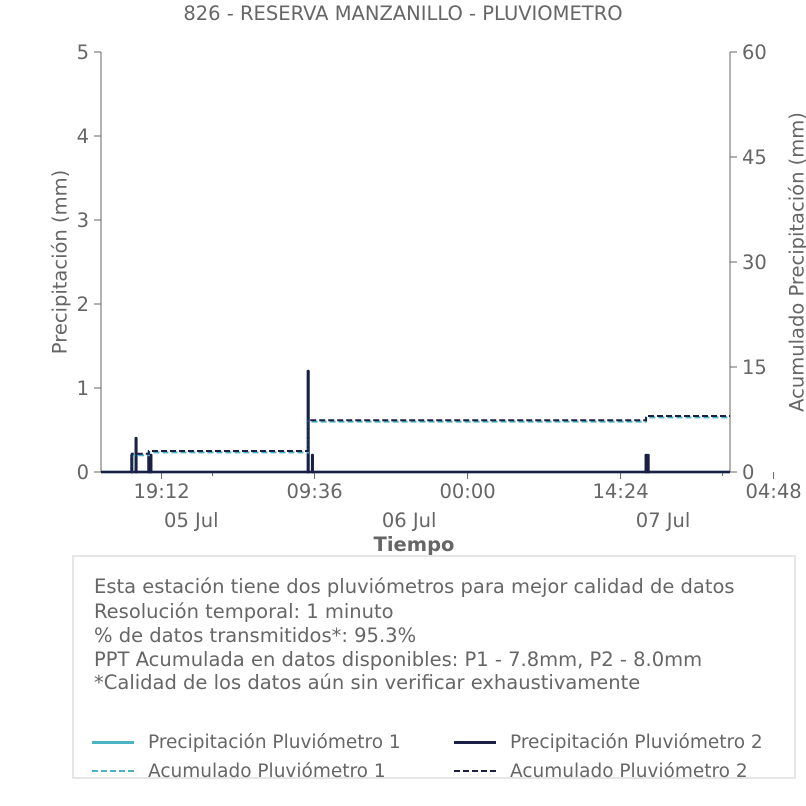 The height and width of the screenshot is (806, 806). I want to click on y-tick-label-left: 1, so click(83, 388).